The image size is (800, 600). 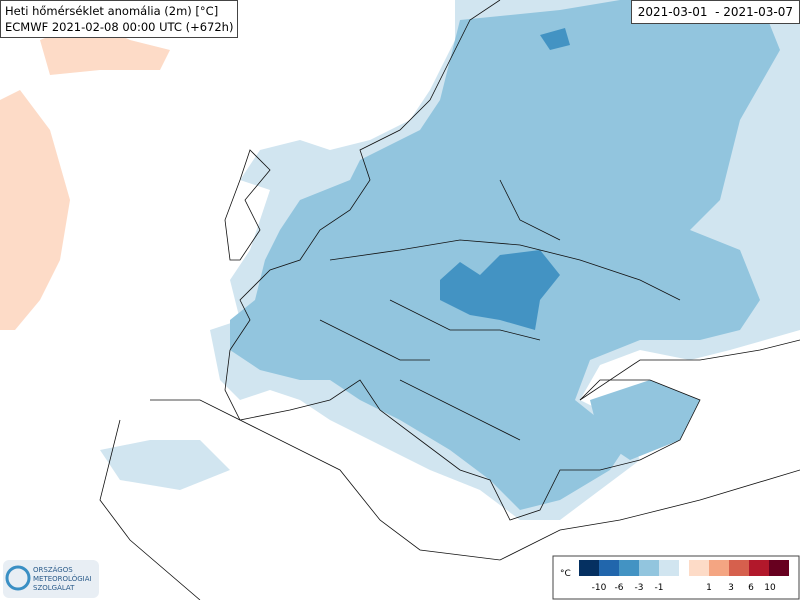 What do you see at coordinates (112, 11) in the screenshot?
I see `title: Heti hőmérséklet anomália (2m) [°C]` at bounding box center [112, 11].